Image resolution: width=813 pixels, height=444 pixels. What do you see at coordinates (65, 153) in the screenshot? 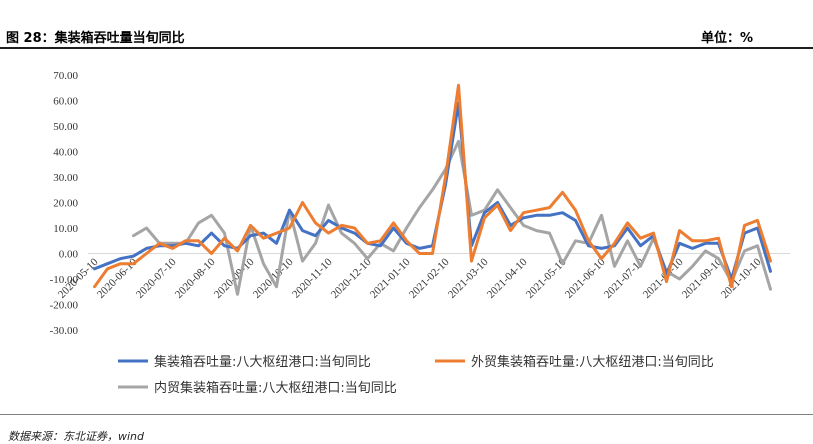
I see `y-tick-label: 40.00` at bounding box center [65, 153].